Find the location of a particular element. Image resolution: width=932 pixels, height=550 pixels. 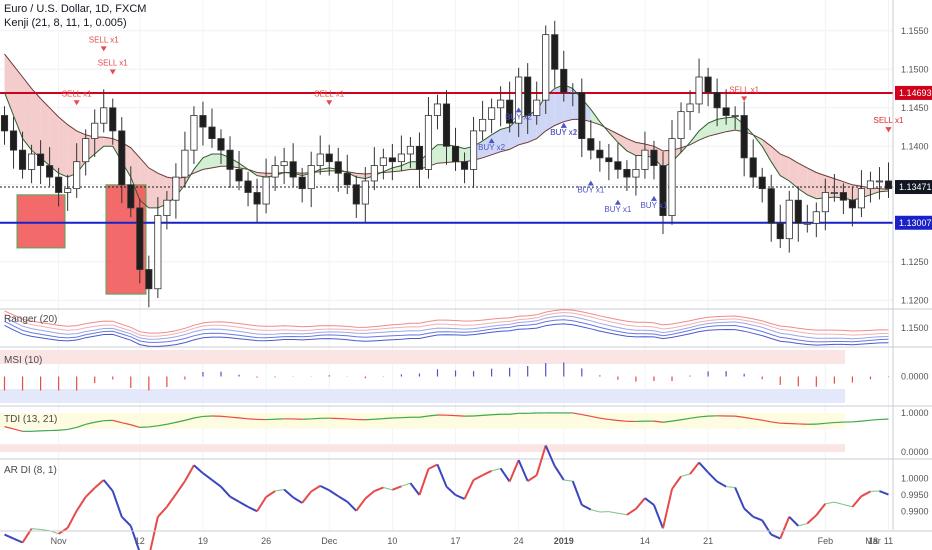

signal-label: BUY x1 is located at coordinates (591, 190).